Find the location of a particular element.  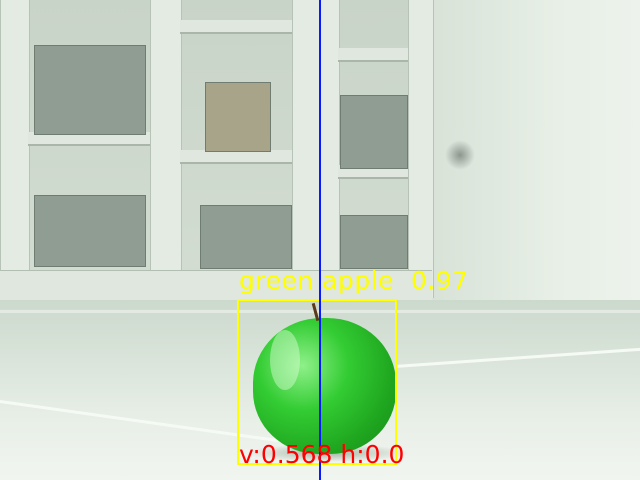

detection-bounding-box is located at coordinates (317, 382).